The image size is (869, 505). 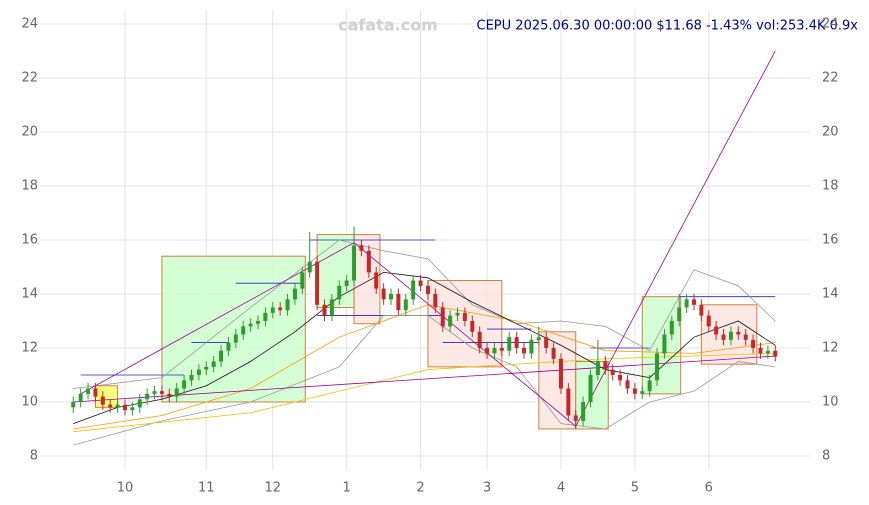 What do you see at coordinates (830, 78) in the screenshot?
I see `y-tick-label-right: 22` at bounding box center [830, 78].